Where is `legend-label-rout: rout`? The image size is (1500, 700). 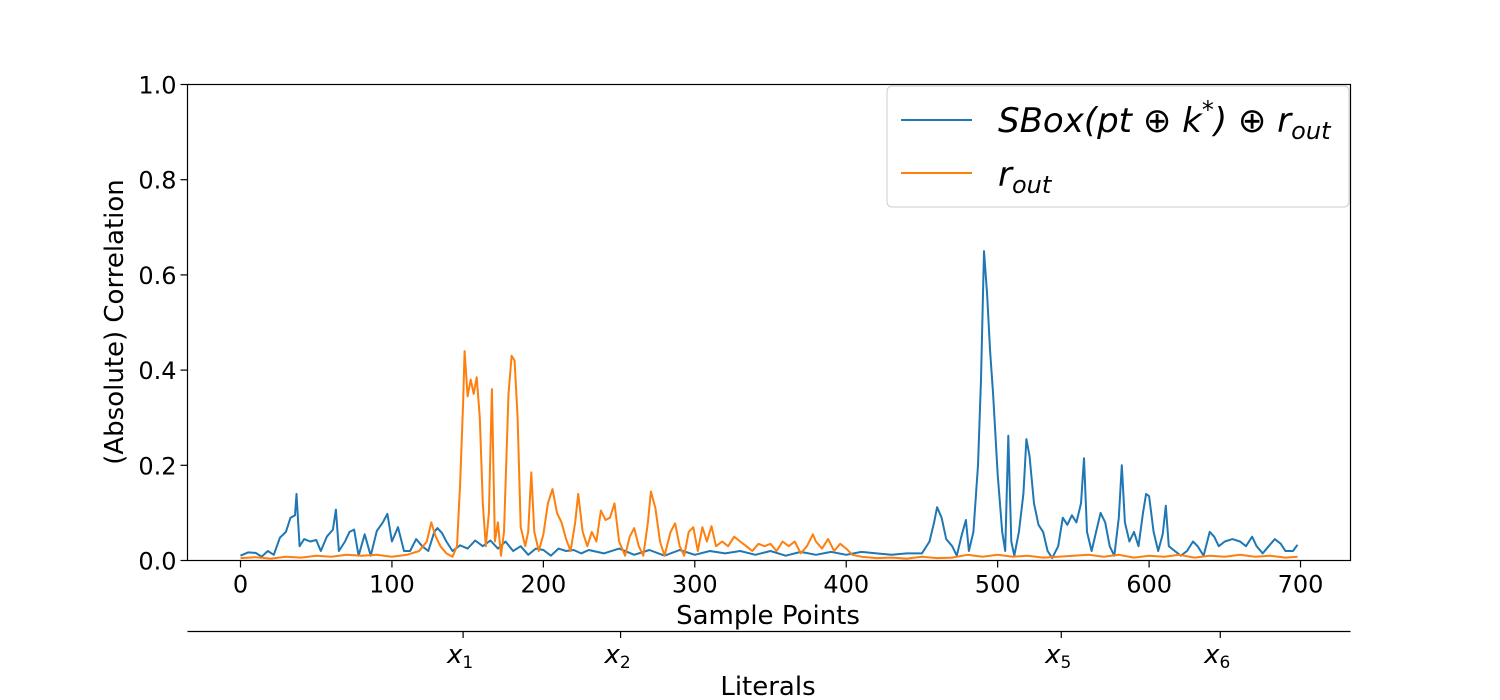 legend-label-rout: rout is located at coordinates (1025, 177).